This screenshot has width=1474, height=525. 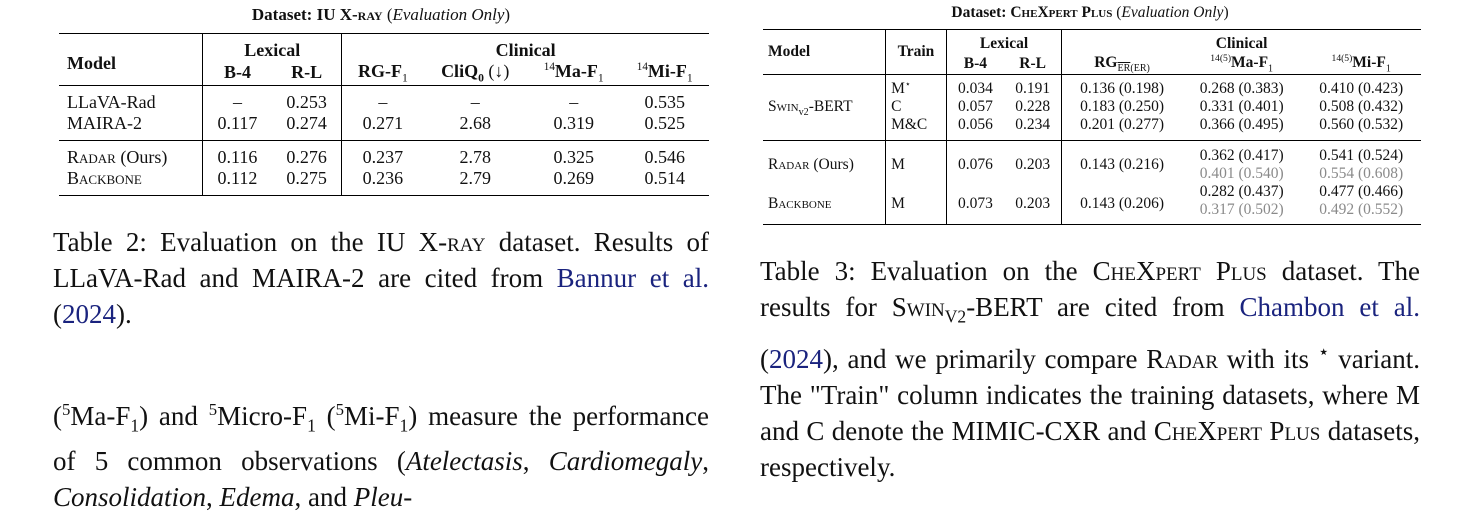 I want to click on col-ma: 14Ma-F1, so click(x=573, y=73).